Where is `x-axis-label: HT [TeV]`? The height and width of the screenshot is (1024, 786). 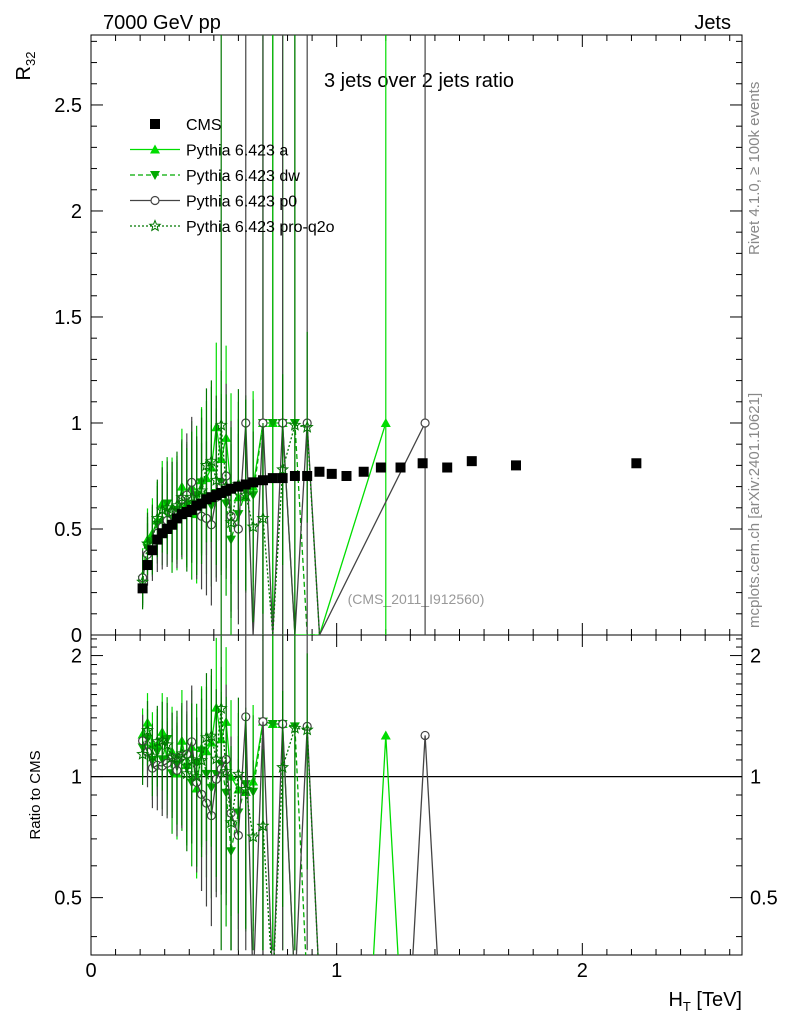
x-axis-label: HT [TeV] is located at coordinates (705, 1001).